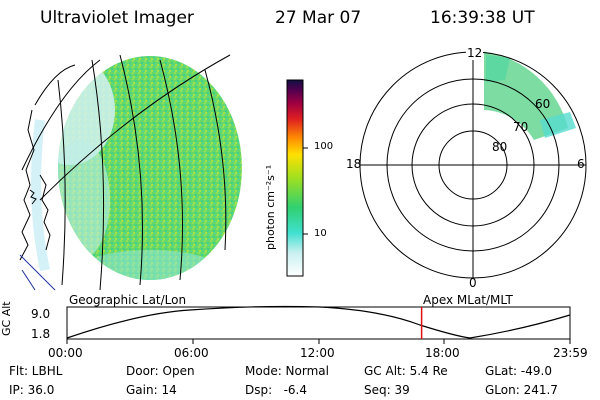  What do you see at coordinates (318, 18) in the screenshot?
I see `observation-date: 27 Mar 07` at bounding box center [318, 18].